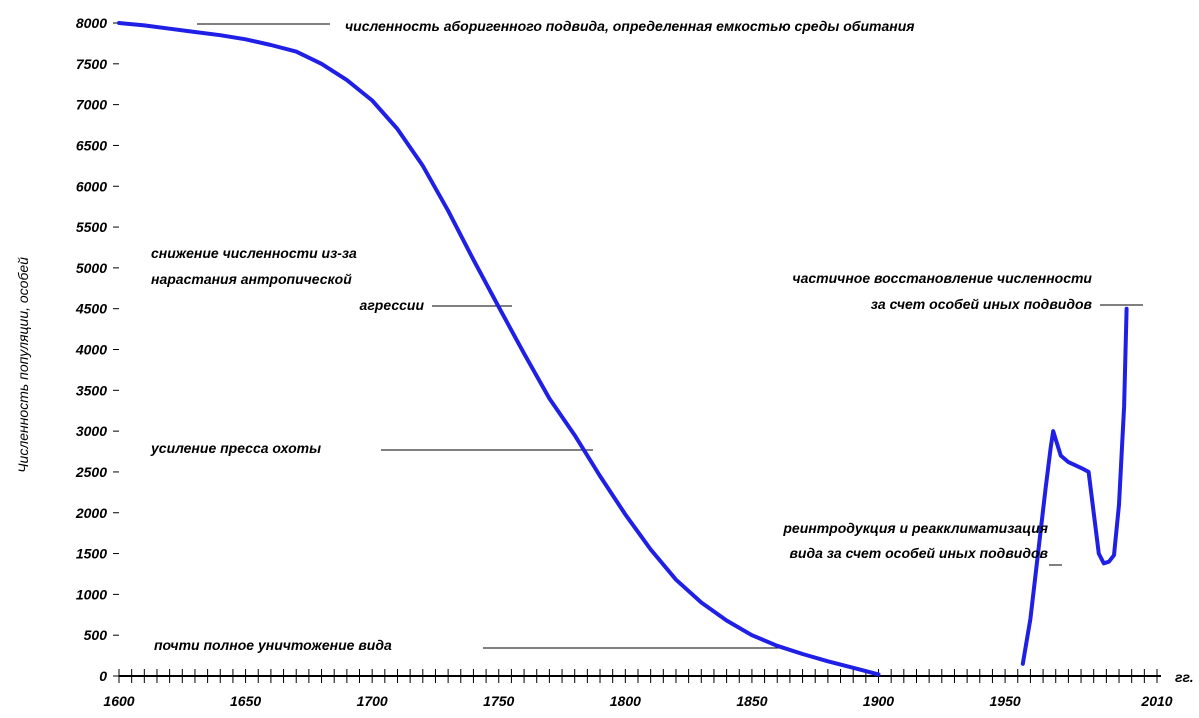  Describe the element at coordinates (625, 701) in the screenshot. I see `x-tick-label: 1800` at that location.